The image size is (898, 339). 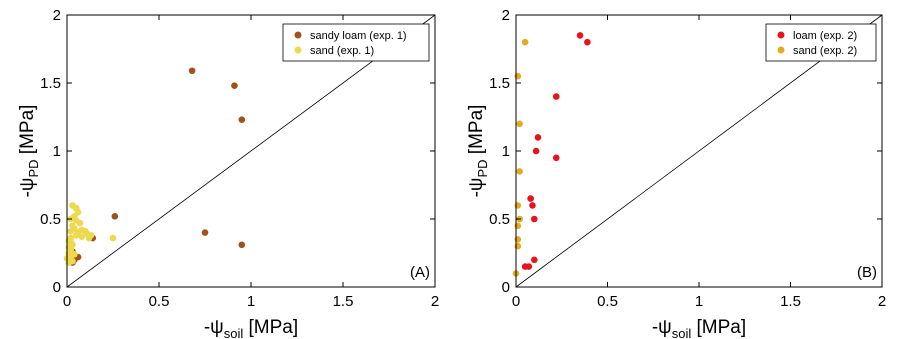 What do you see at coordinates (867, 272) in the screenshot?
I see `panel-label: (B)` at bounding box center [867, 272].